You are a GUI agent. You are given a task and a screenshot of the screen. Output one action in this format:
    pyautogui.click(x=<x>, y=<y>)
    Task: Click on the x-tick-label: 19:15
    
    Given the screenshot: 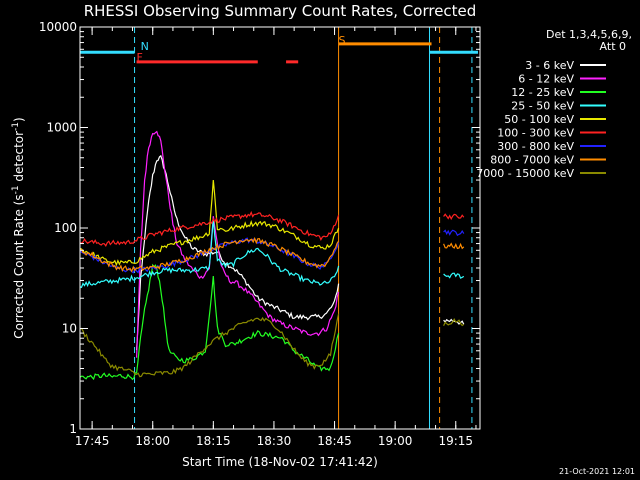 What is the action you would take?
    pyautogui.click(x=455, y=441)
    